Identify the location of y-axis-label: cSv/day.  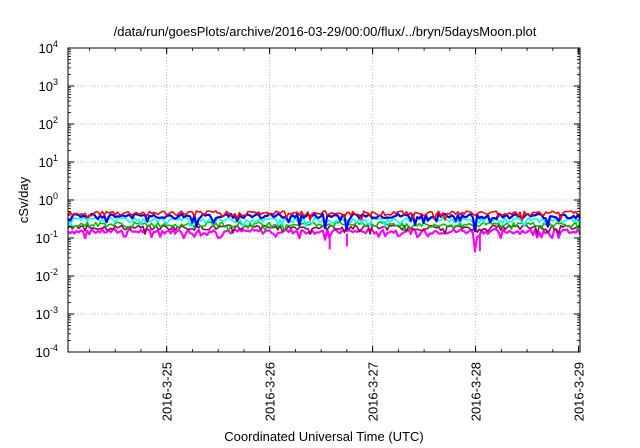
(23, 199).